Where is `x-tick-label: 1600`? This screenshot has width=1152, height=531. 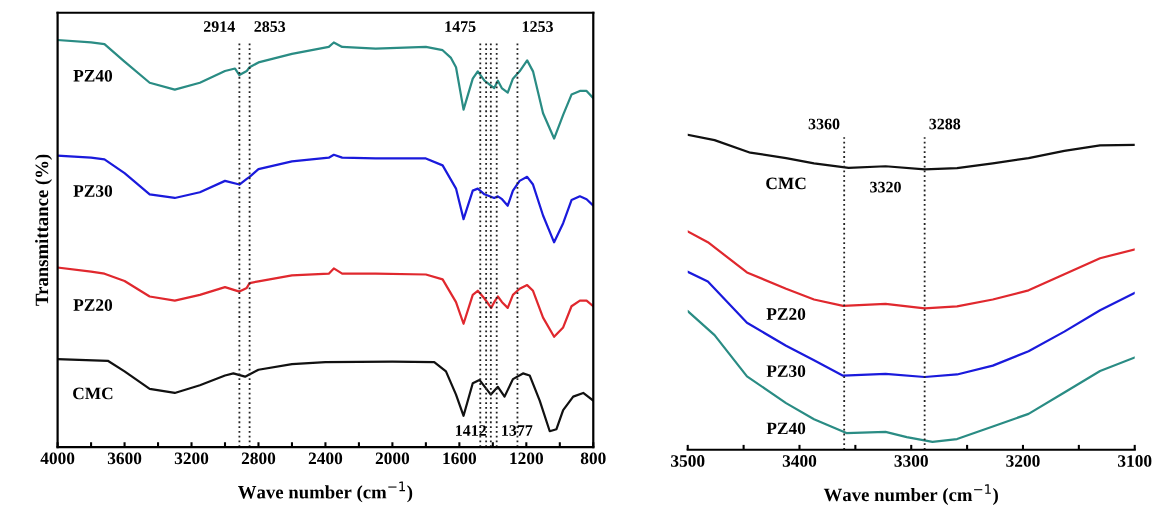 x-tick-label: 1600 is located at coordinates (460, 458).